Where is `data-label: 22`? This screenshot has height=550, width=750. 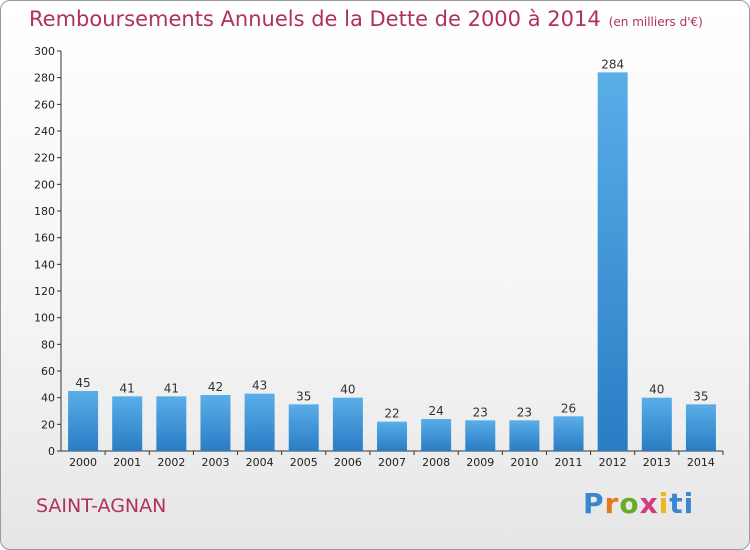 data-label: 22 is located at coordinates (391, 414).